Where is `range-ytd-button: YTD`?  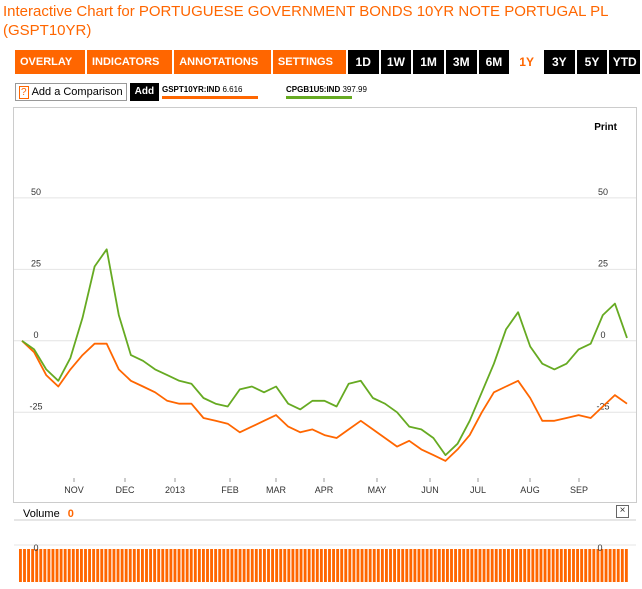
range-ytd-button: YTD is located at coordinates (625, 62).